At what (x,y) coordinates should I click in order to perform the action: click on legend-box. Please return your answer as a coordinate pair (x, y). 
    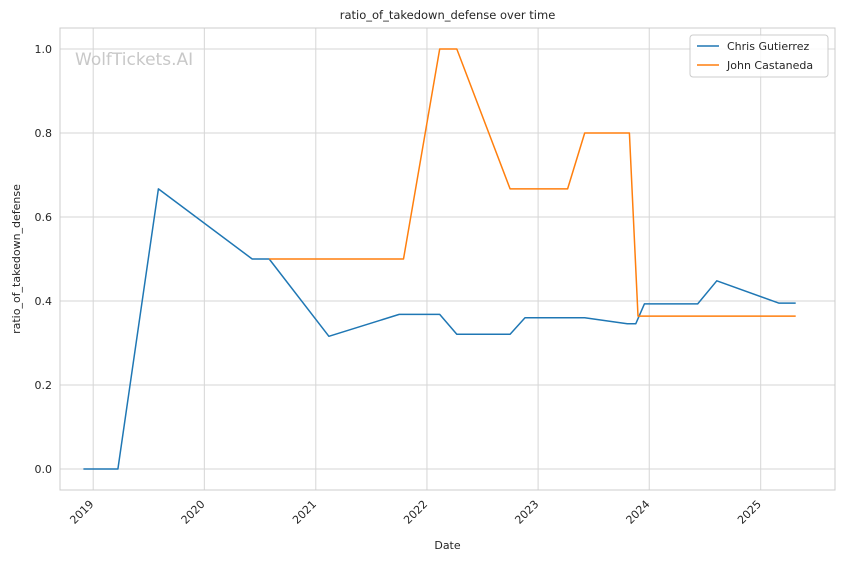
    Looking at the image, I should click on (759, 56).